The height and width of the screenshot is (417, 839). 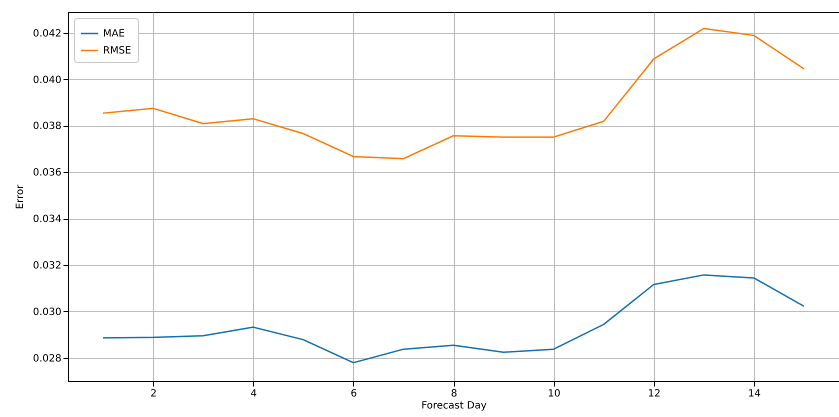 What do you see at coordinates (454, 394) in the screenshot?
I see `x-tick-label: 8` at bounding box center [454, 394].